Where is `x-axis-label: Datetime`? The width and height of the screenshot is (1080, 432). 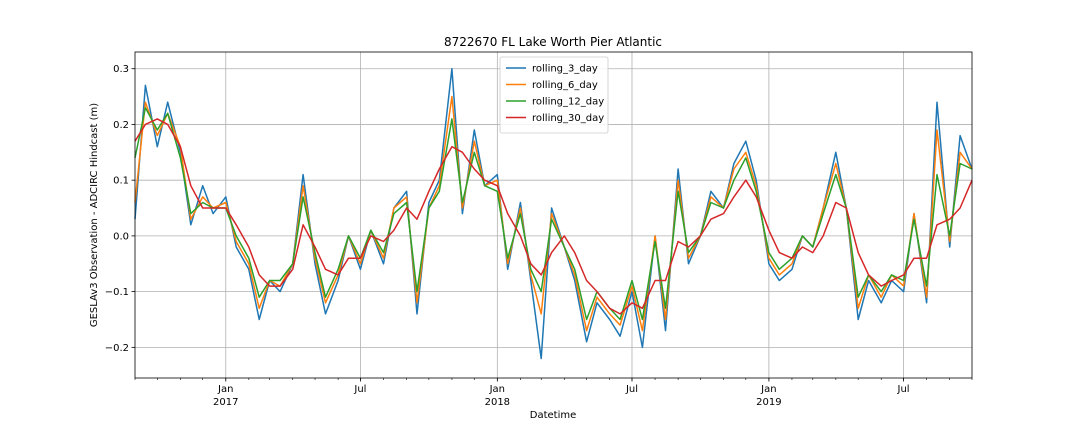
x-axis-label: Datetime is located at coordinates (553, 415).